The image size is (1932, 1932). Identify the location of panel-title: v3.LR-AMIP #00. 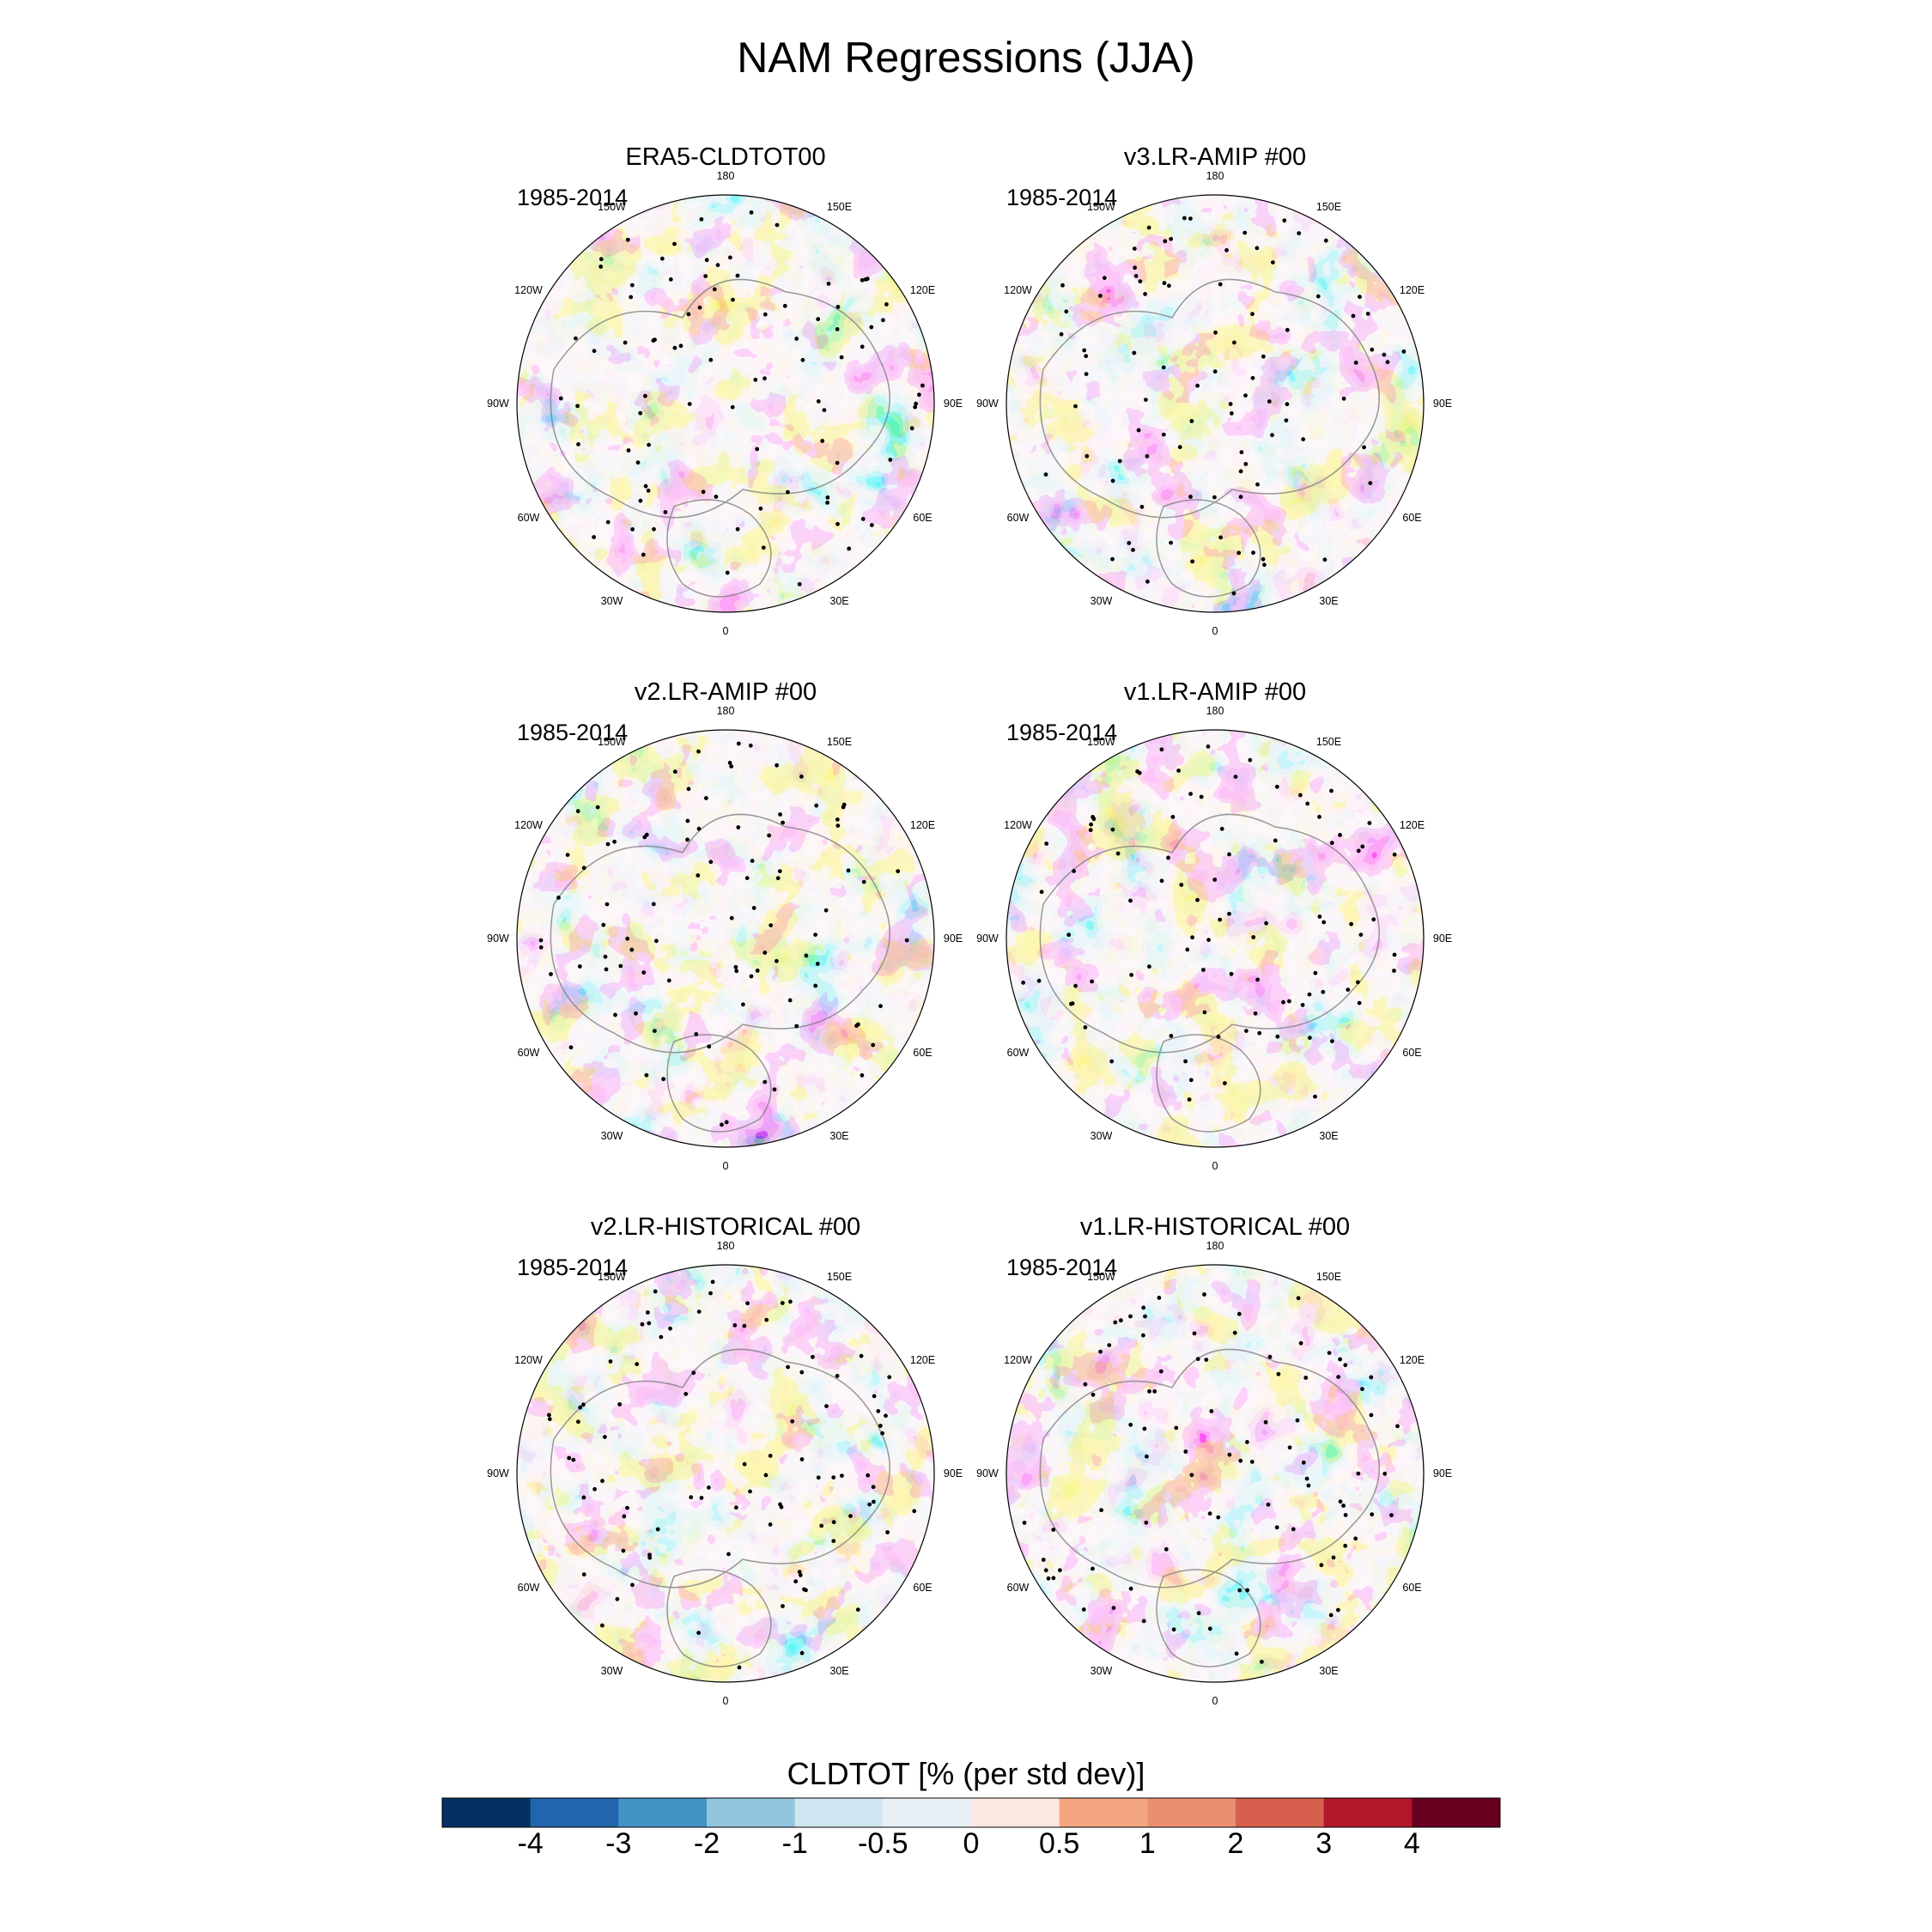
(1215, 157).